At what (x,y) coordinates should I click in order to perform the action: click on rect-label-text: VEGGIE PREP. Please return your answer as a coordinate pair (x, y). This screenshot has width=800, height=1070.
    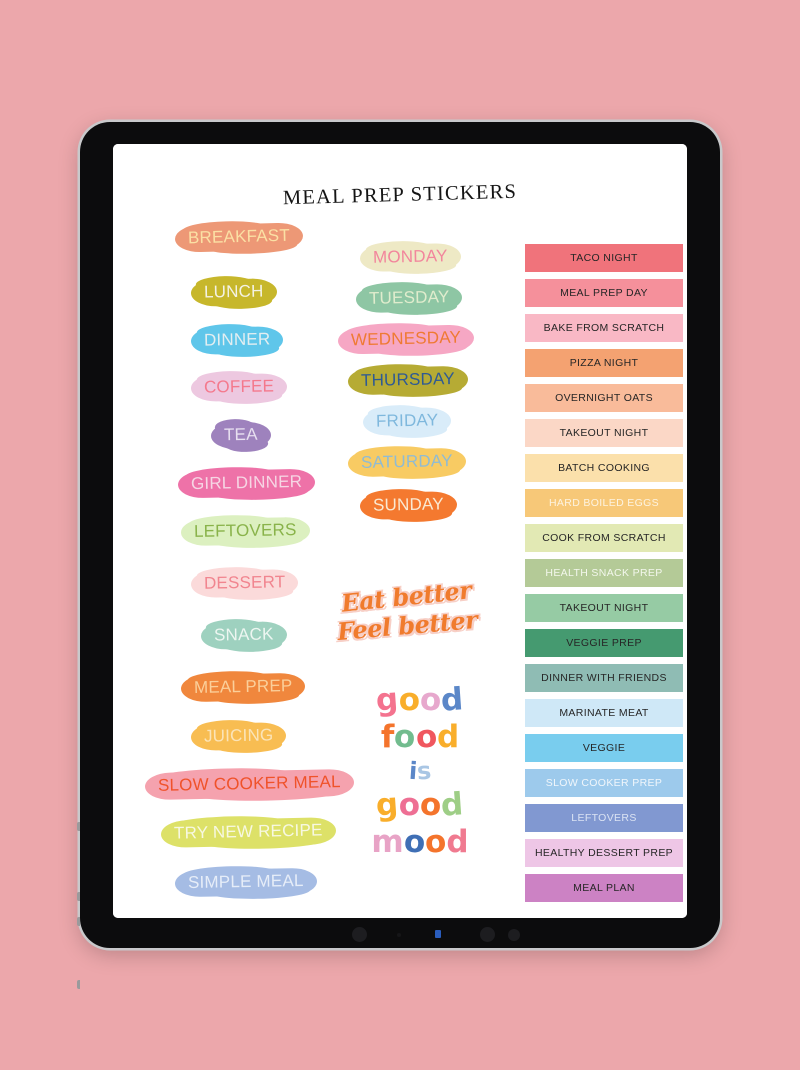
    Looking at the image, I should click on (604, 643).